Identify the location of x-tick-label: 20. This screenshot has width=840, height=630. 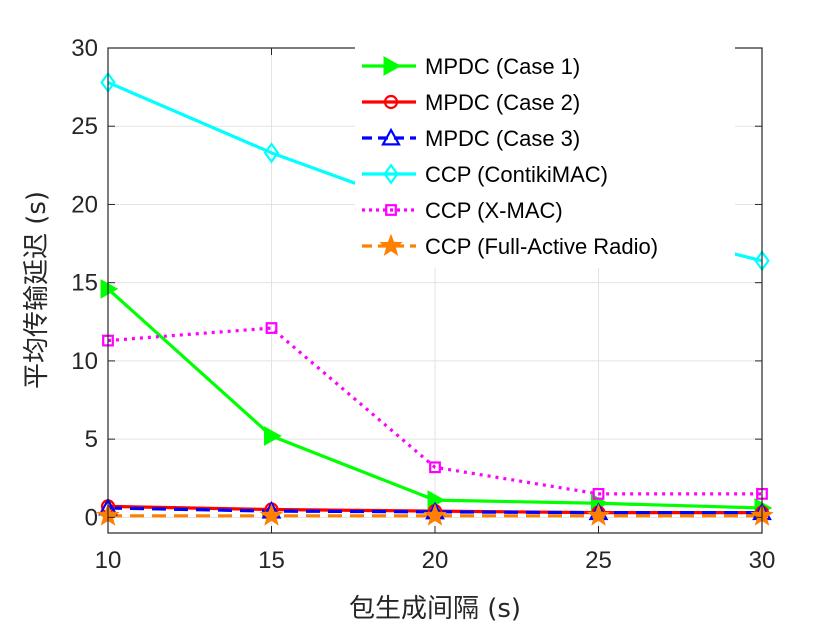
(435, 560).